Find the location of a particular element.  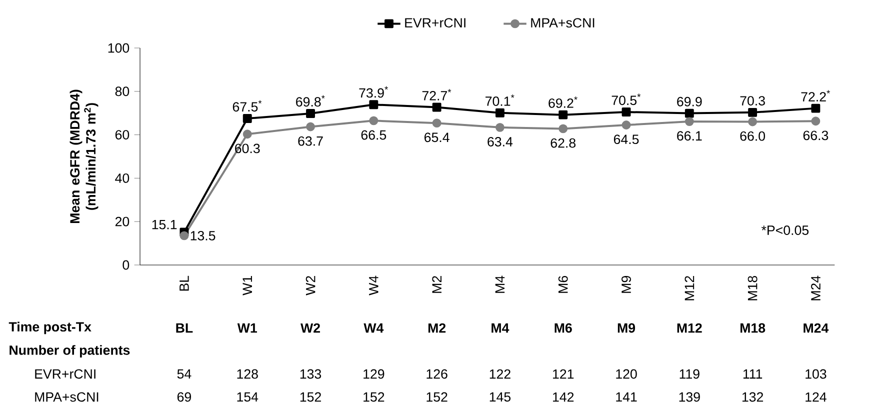

text: 111 is located at coordinates (752, 373).